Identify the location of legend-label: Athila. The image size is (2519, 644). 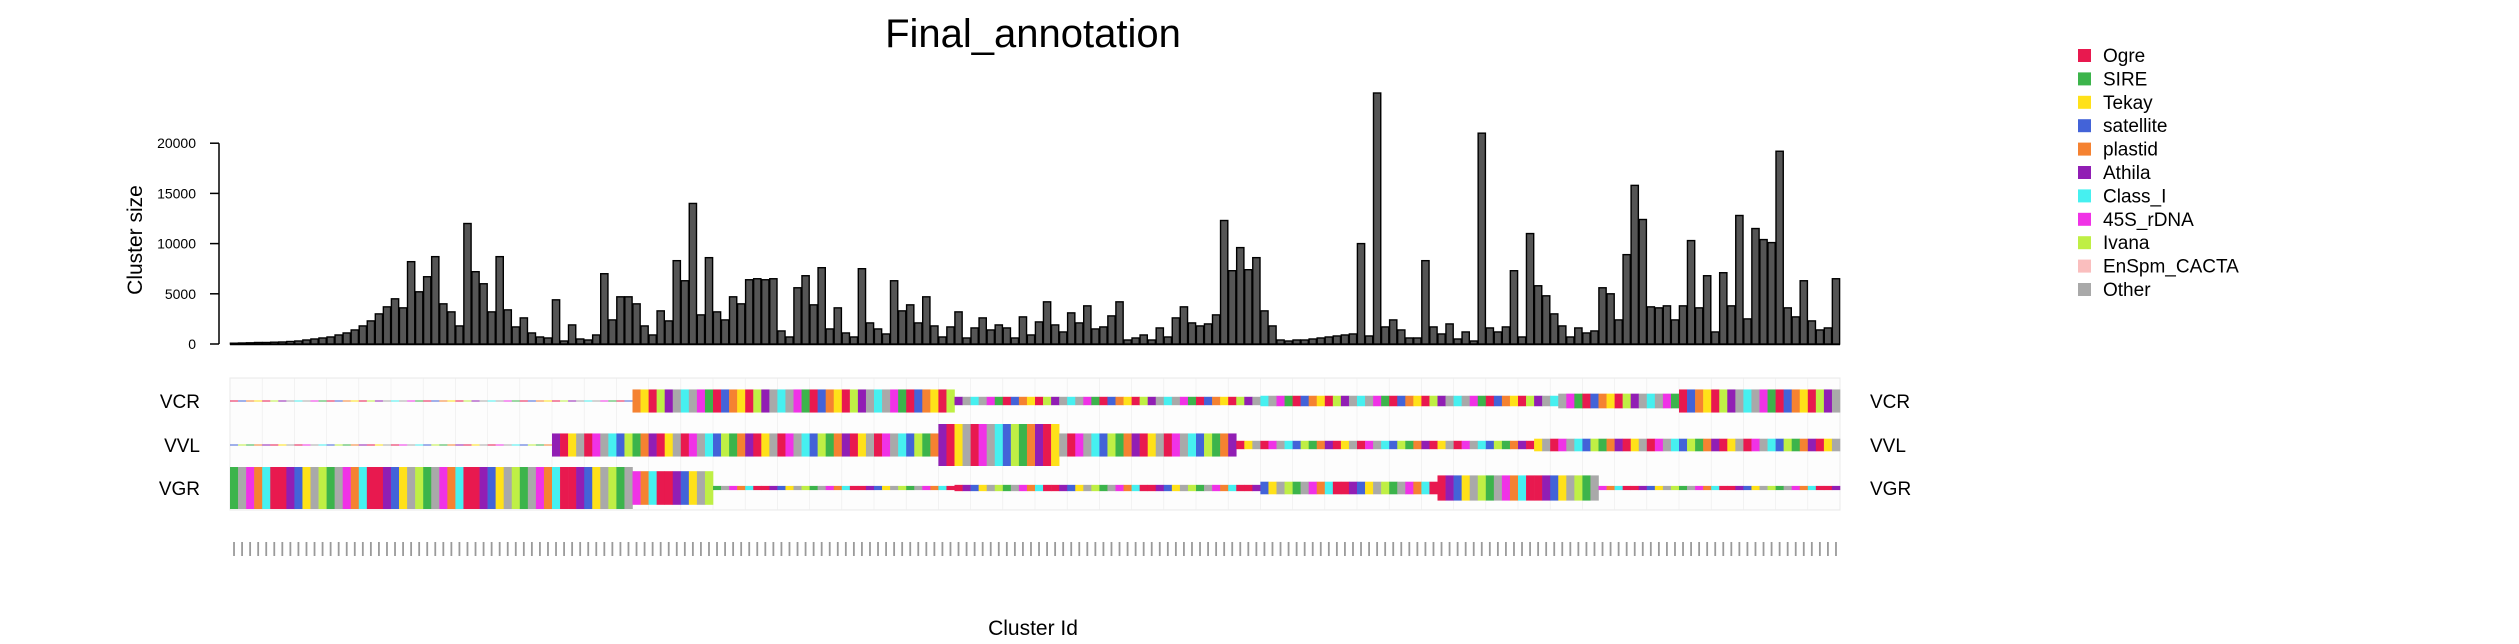
(2127, 173).